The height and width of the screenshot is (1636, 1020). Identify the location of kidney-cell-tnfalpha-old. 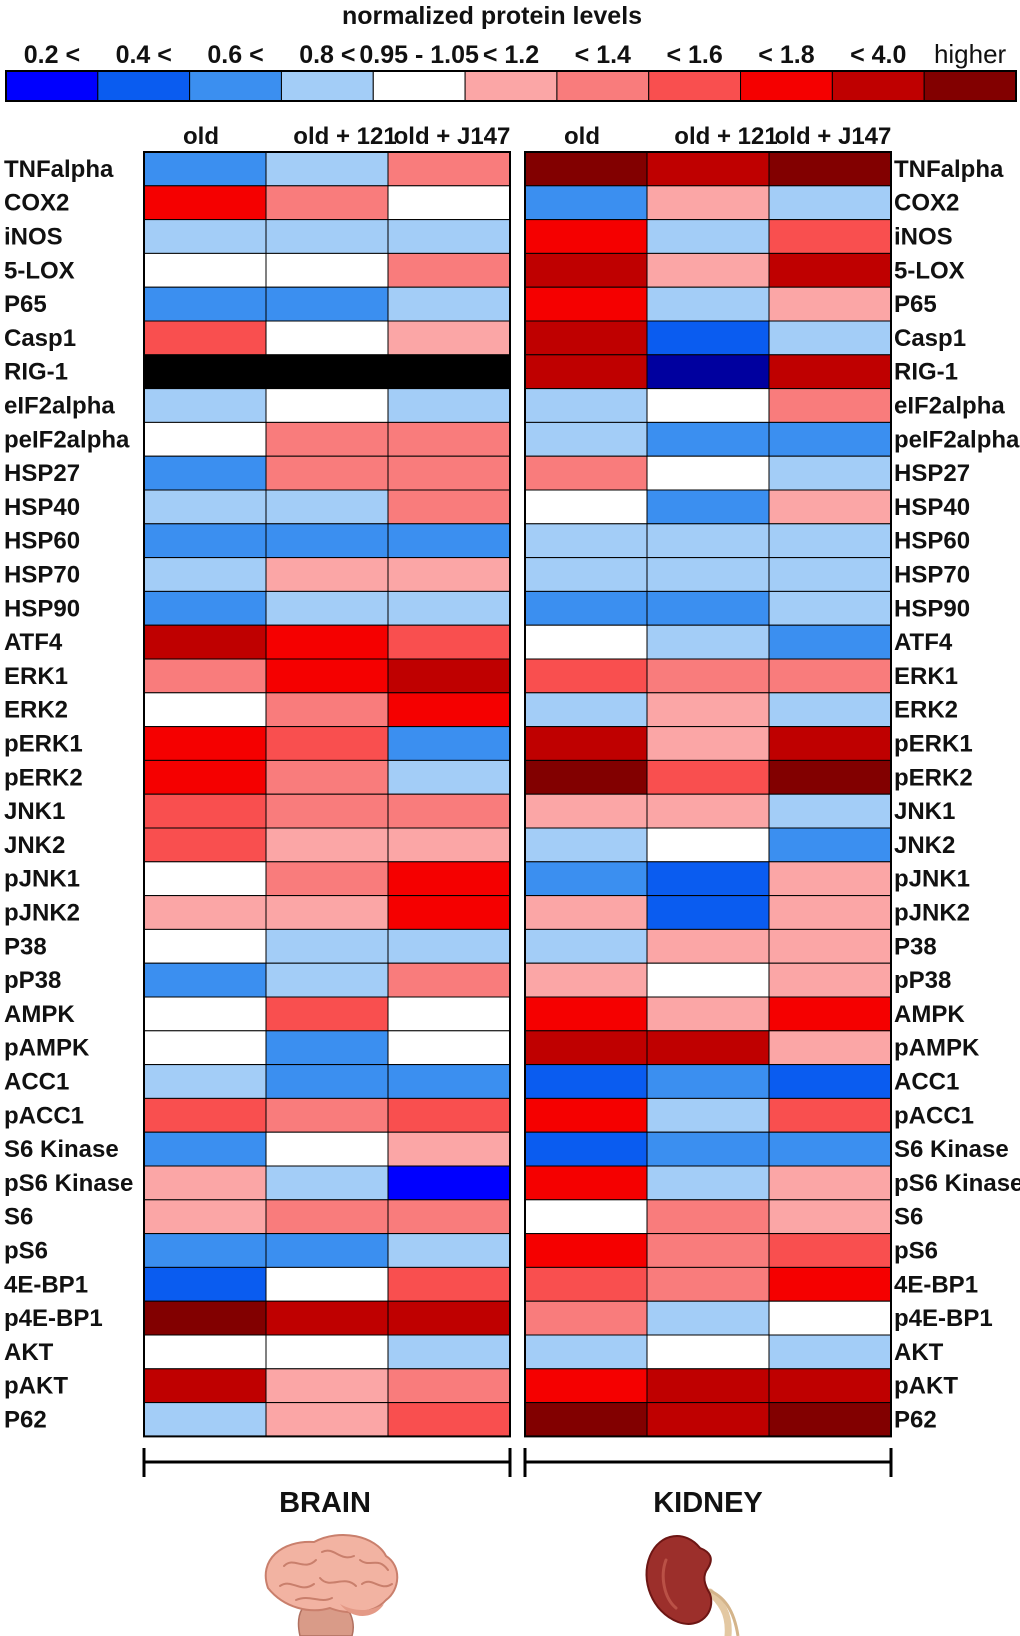
(586, 169).